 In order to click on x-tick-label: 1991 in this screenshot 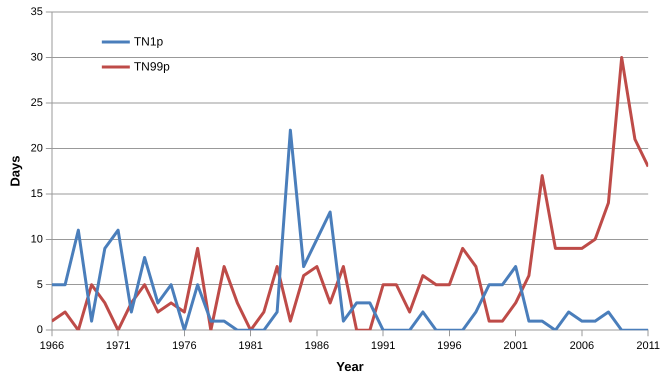, I will do `click(383, 346)`.